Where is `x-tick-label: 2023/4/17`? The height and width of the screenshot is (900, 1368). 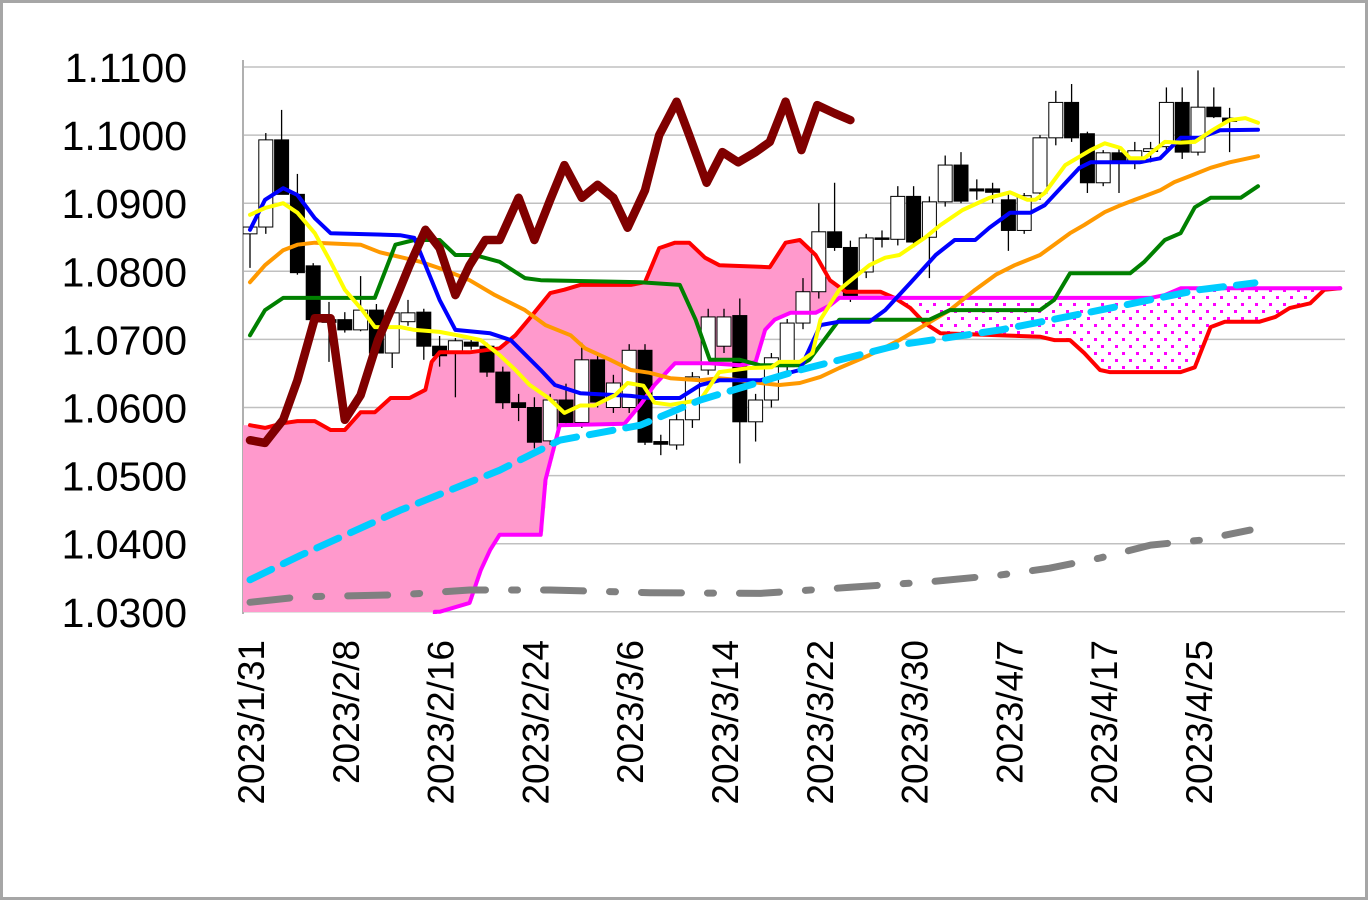 x-tick-label: 2023/4/17 is located at coordinates (1104, 722).